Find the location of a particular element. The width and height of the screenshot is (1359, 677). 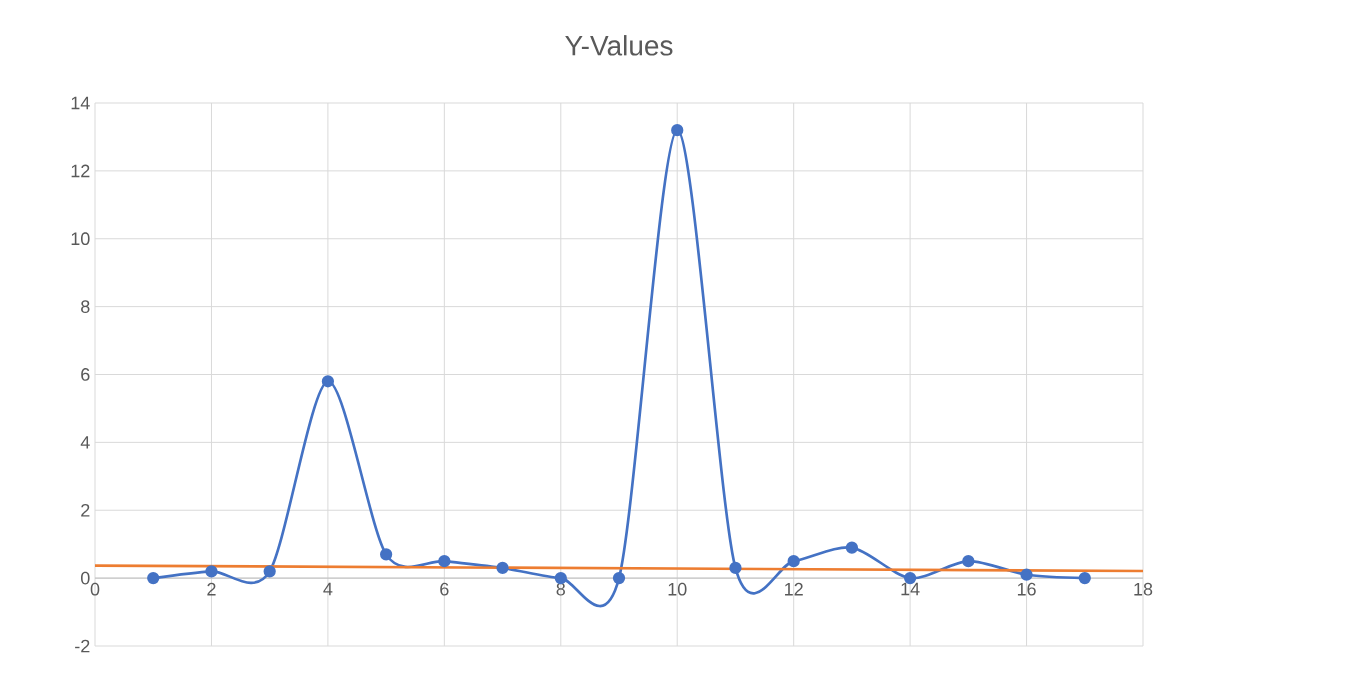

y-tick-label: 10 is located at coordinates (80, 239).